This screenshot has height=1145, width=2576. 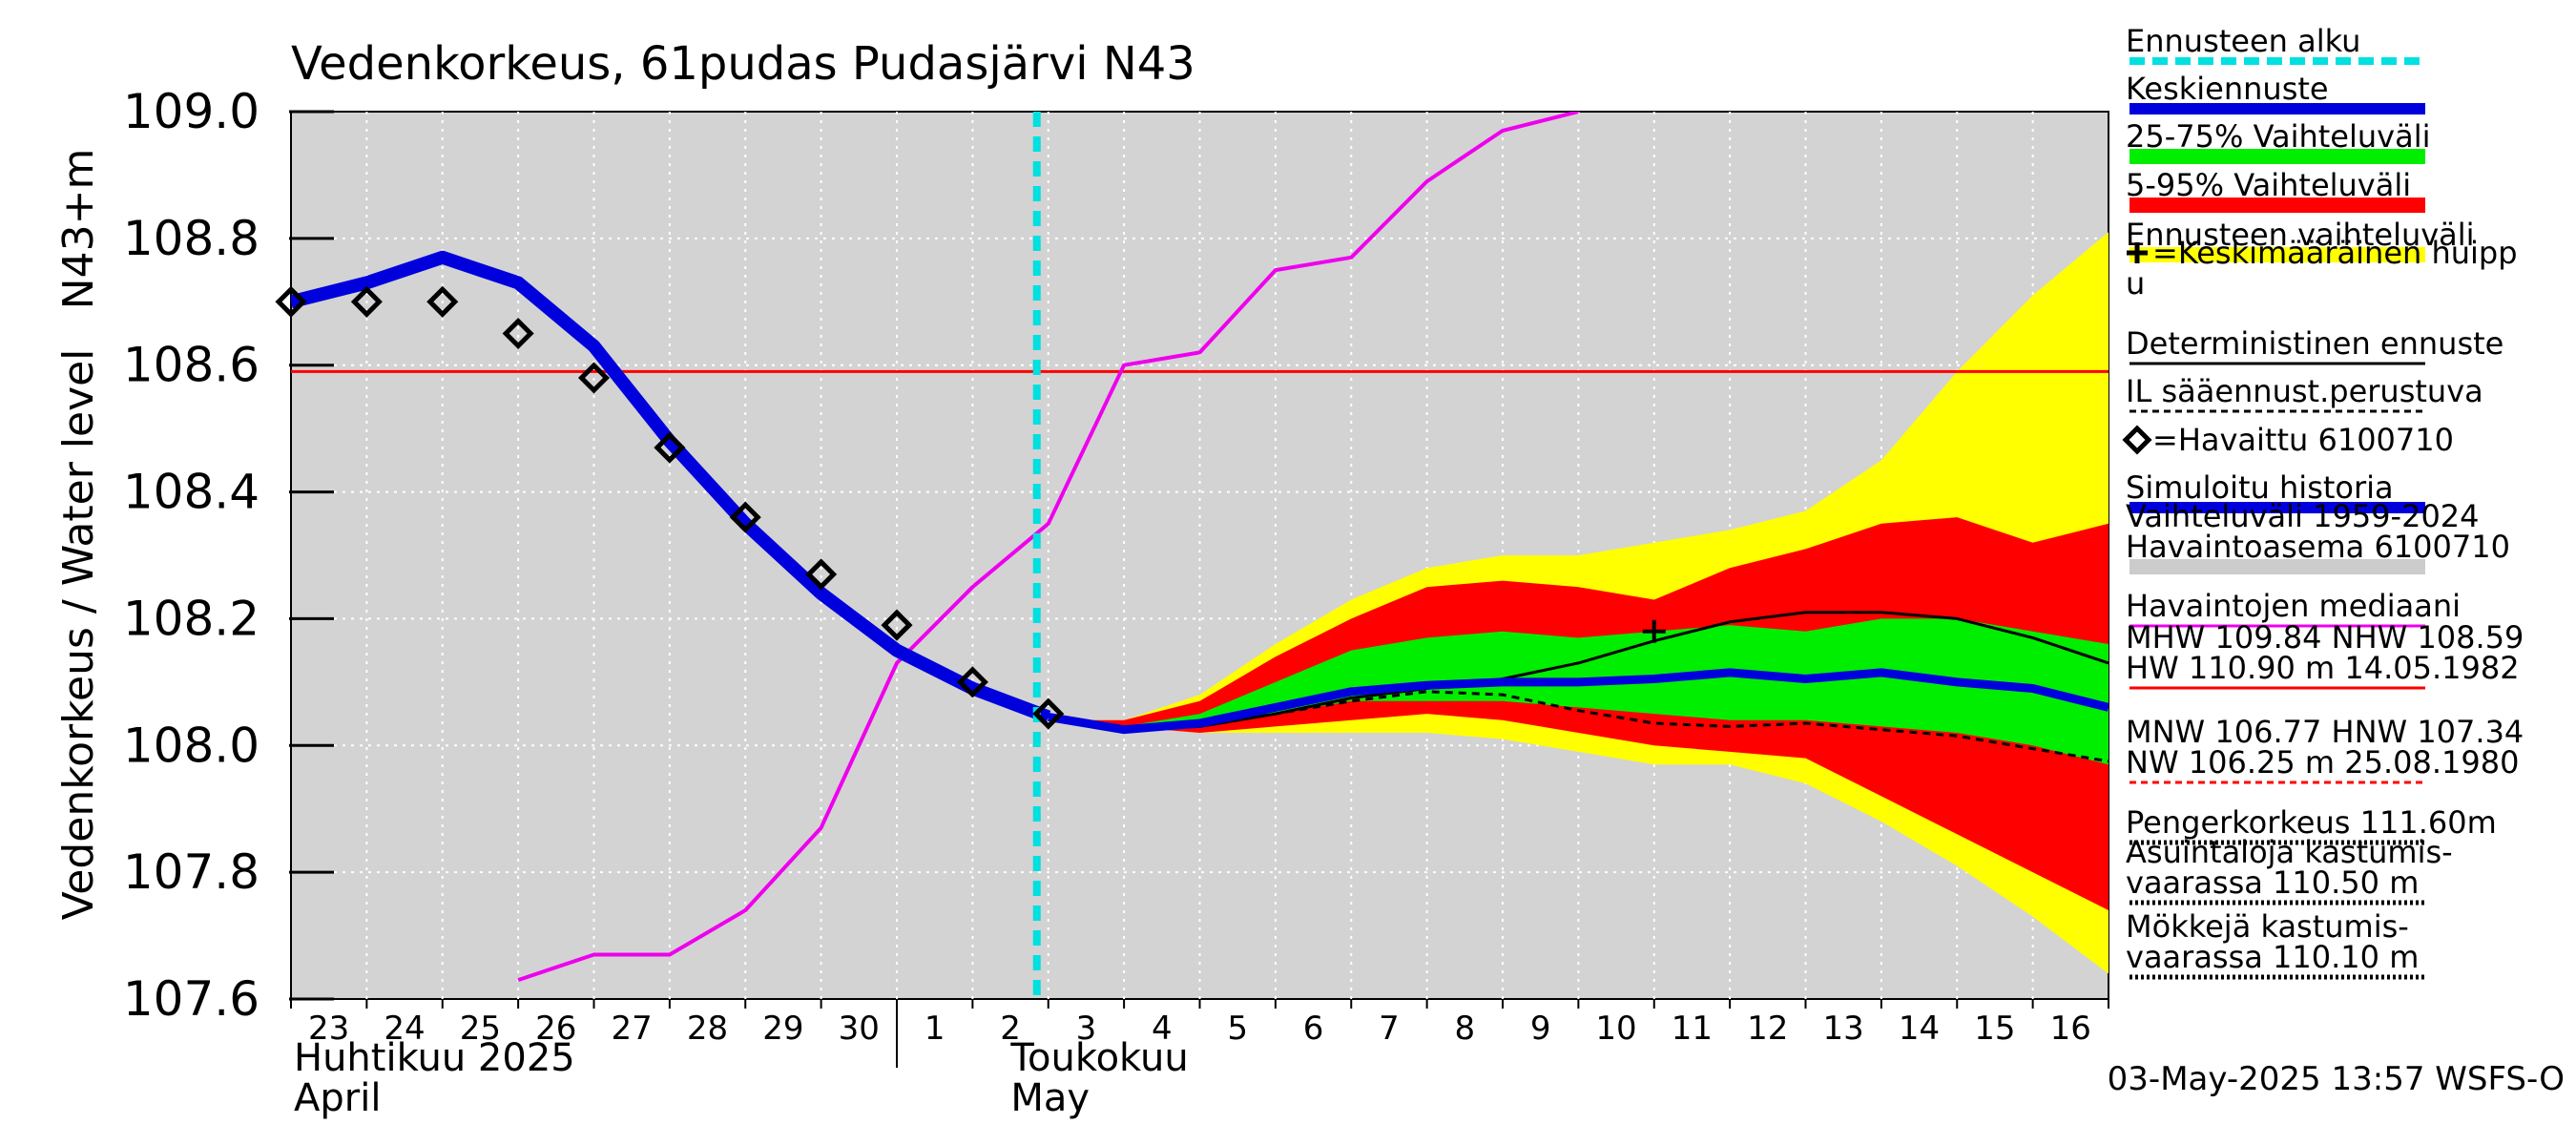 What do you see at coordinates (2303, 440) in the screenshot?
I see `legend-label: =Havaittu 6100710` at bounding box center [2303, 440].